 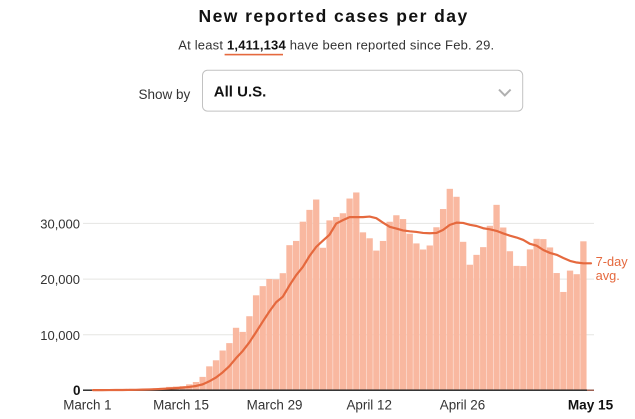 I want to click on svg-text: March 29, so click(x=275, y=405).